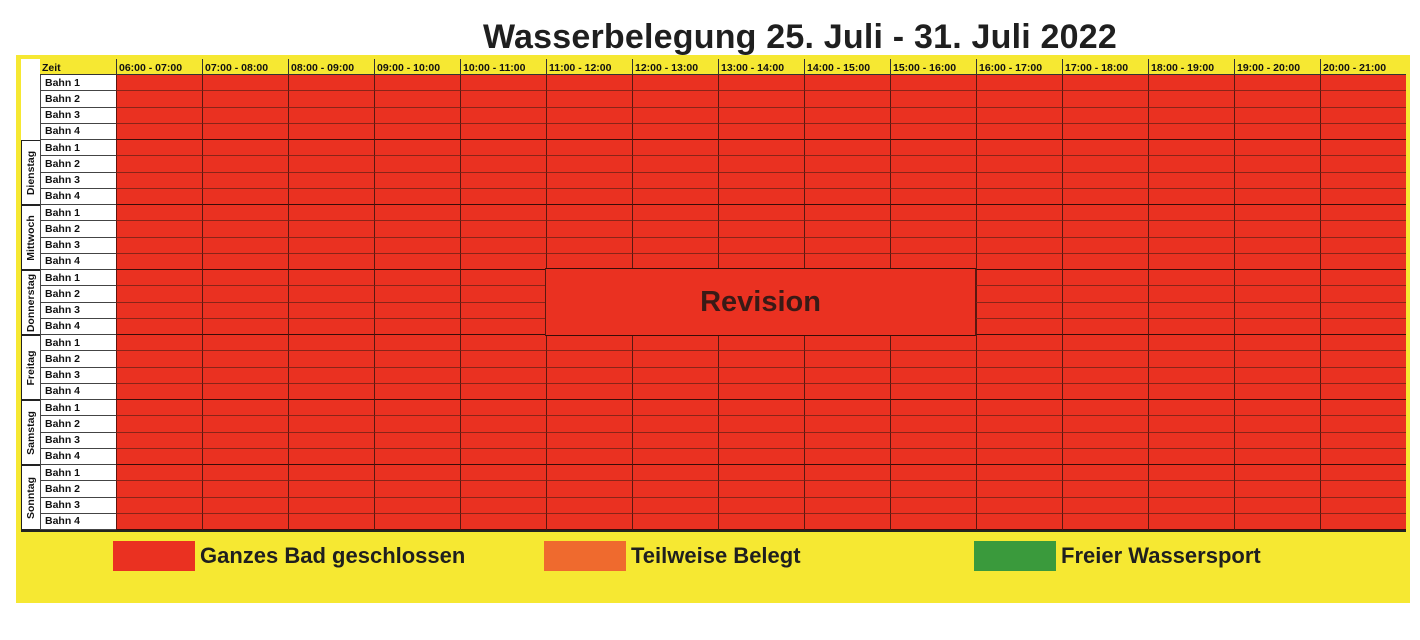  Describe the element at coordinates (31, 367) in the screenshot. I see `day-label-text: Freitag` at that location.